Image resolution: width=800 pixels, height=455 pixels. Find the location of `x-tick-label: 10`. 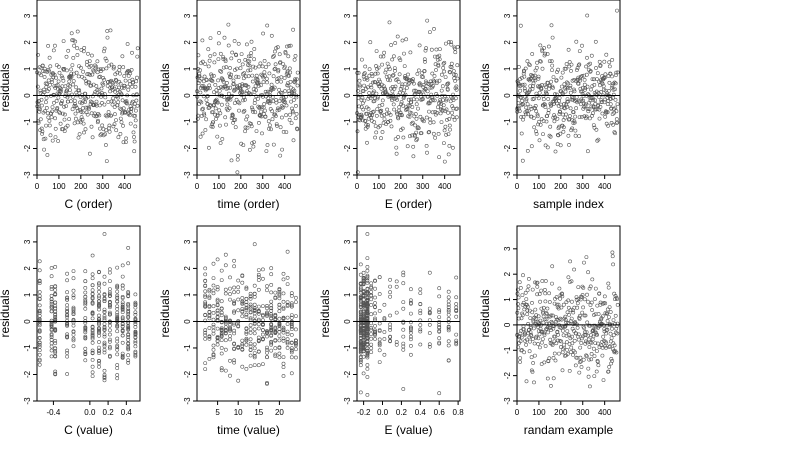

x-tick-label: 10 is located at coordinates (238, 412).